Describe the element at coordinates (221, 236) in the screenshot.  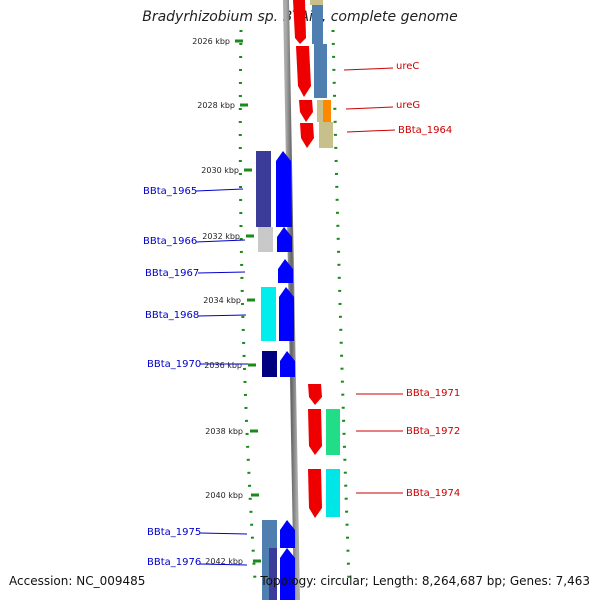
I see `ruler-tick-label: 2032 kbp` at that location.